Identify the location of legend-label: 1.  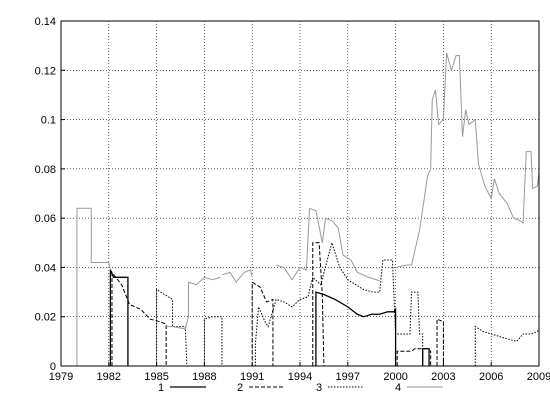
(161, 388).